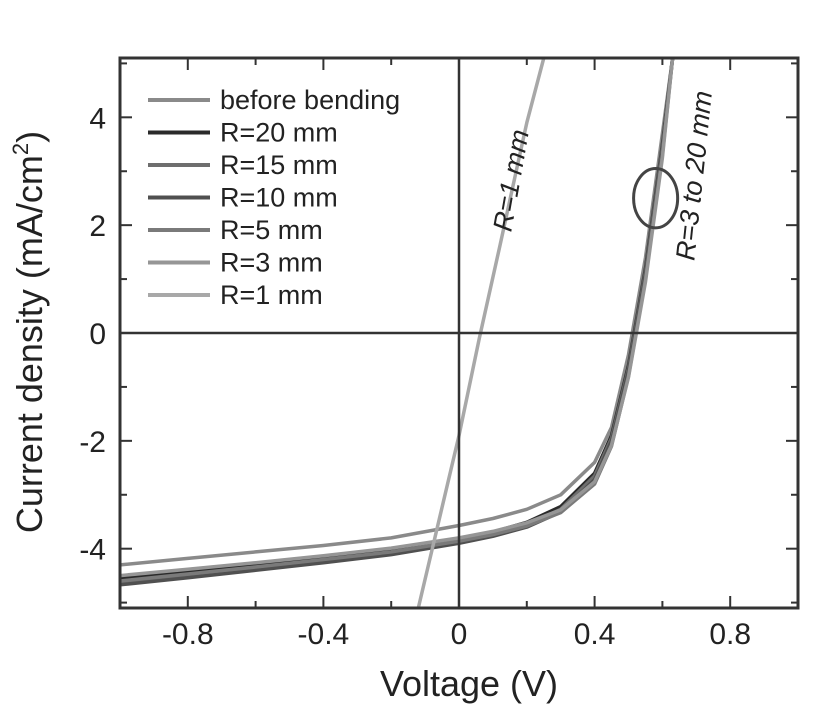 This screenshot has height=708, width=830. Describe the element at coordinates (279, 165) in the screenshot. I see `legend-entry: R=15 mm` at that location.